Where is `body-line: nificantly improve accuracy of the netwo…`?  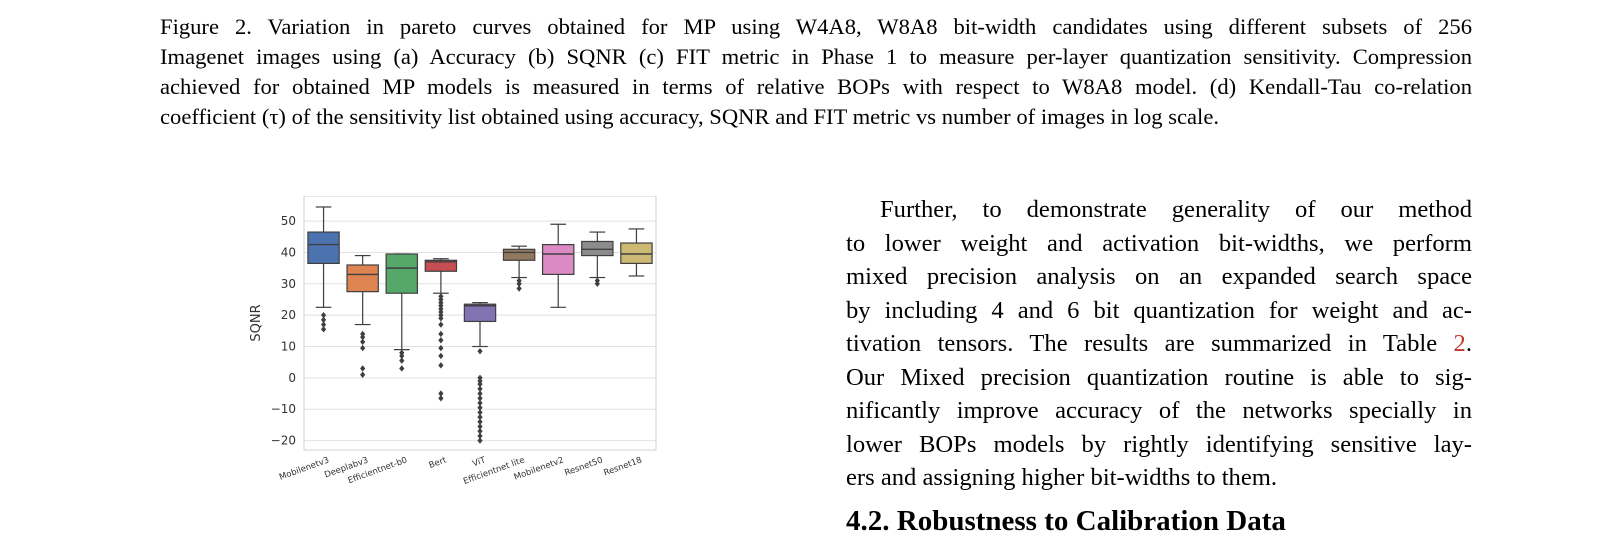 body-line: nificantly improve accuracy of the netwo… is located at coordinates (1159, 410).